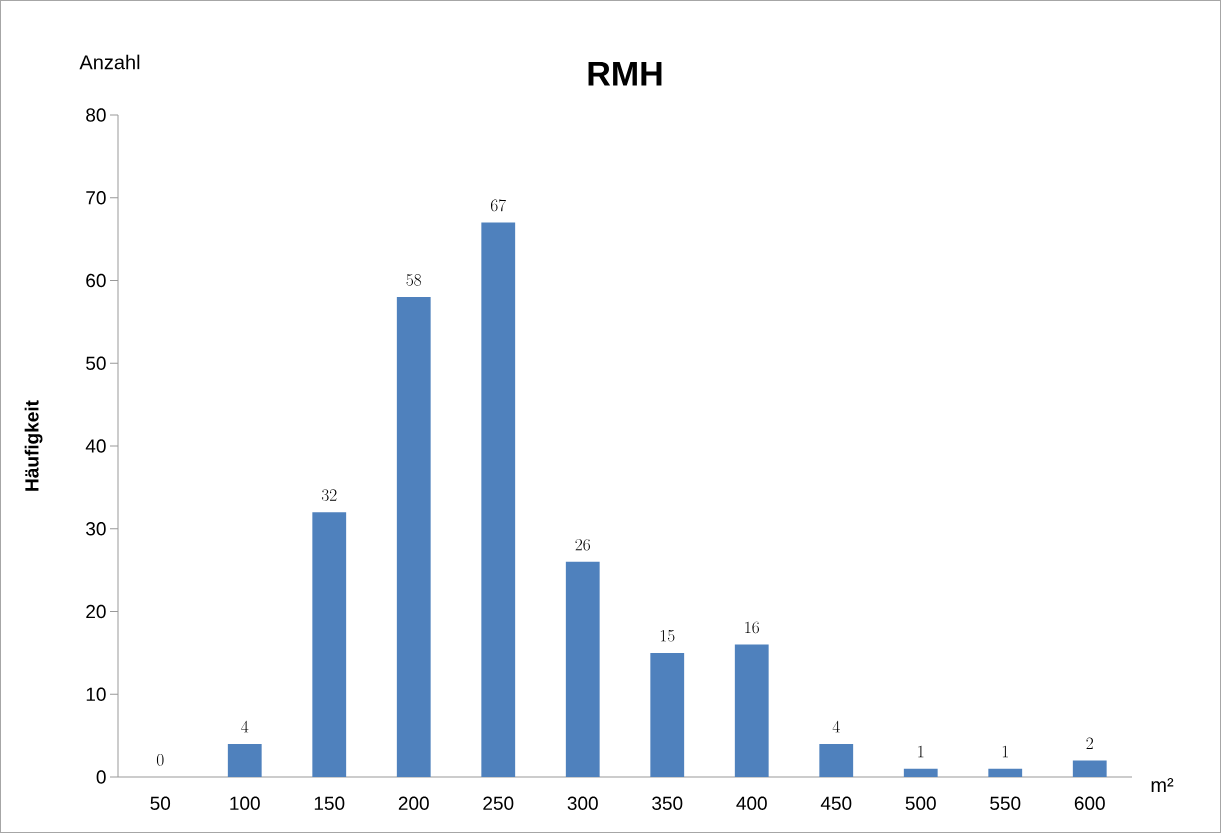 The width and height of the screenshot is (1221, 833). I want to click on data-label: 15, so click(667, 635).